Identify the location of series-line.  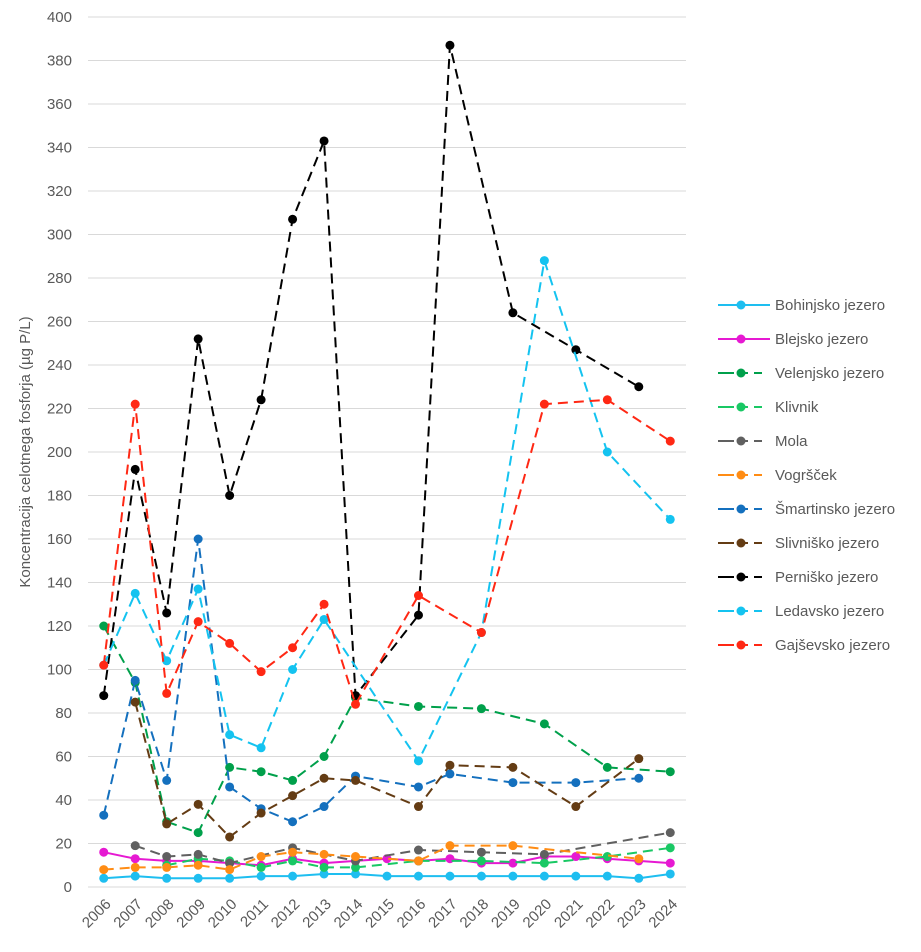
(386, 729).